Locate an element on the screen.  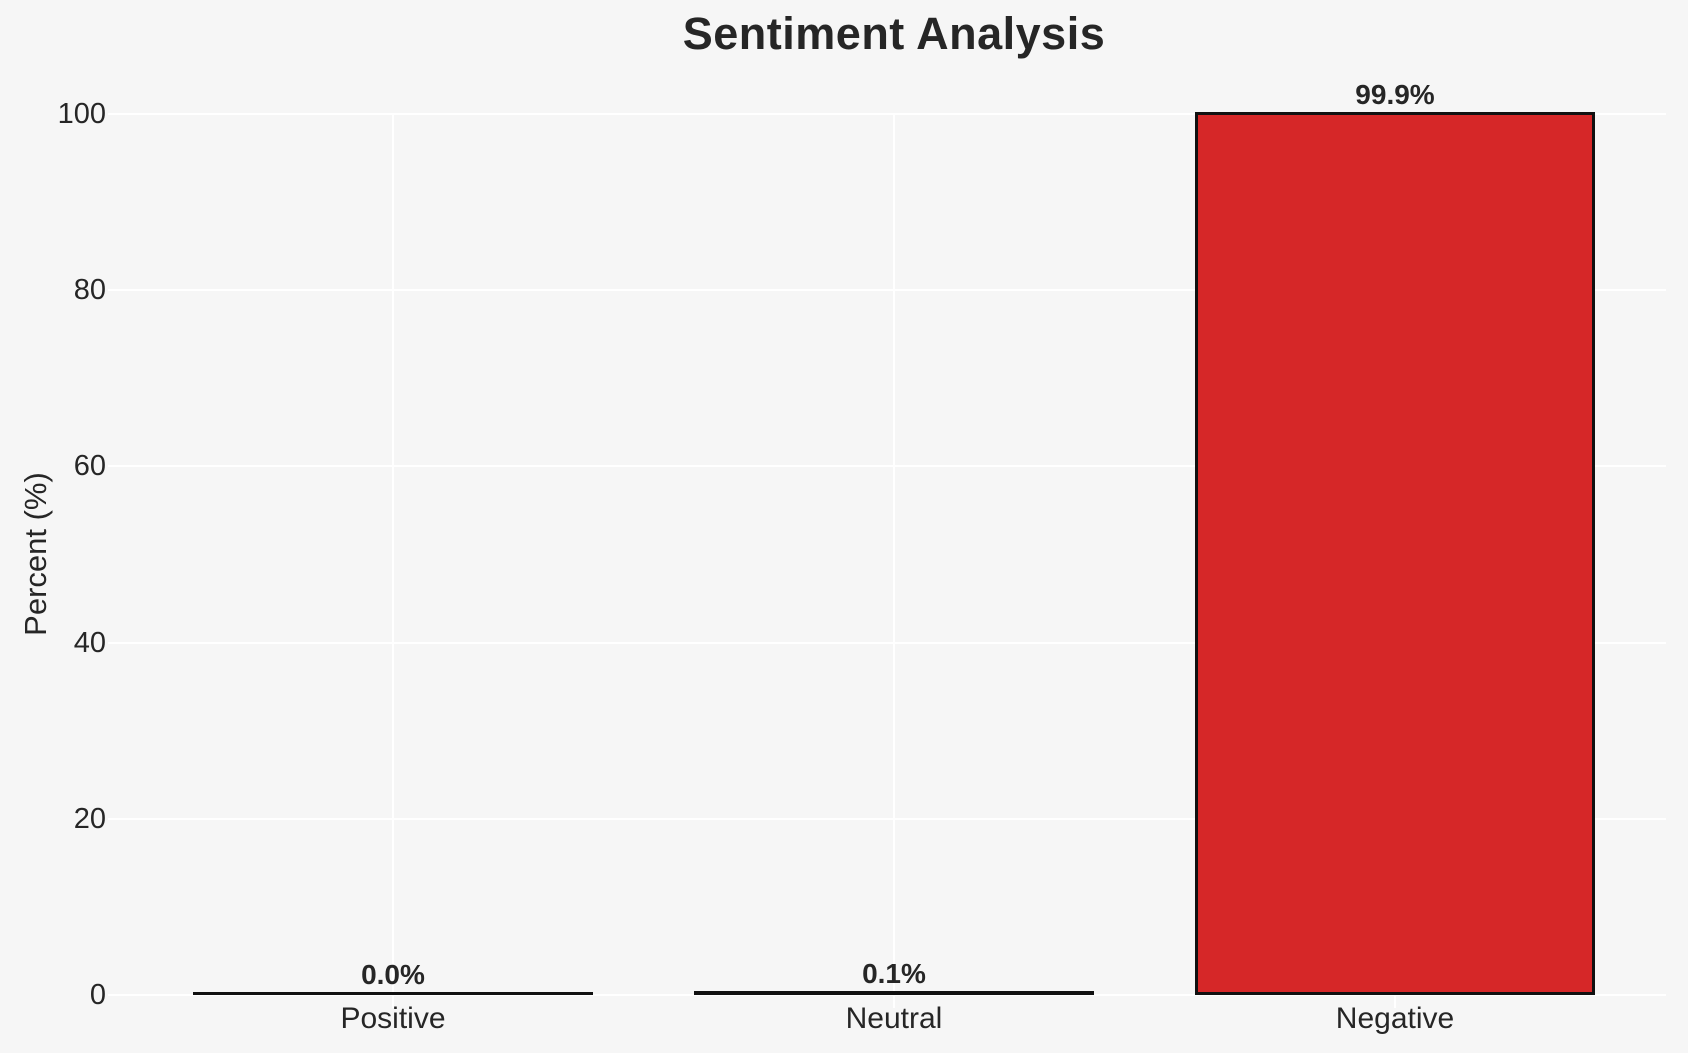
y-axis-label: Percent (%) is located at coordinates (35, 554).